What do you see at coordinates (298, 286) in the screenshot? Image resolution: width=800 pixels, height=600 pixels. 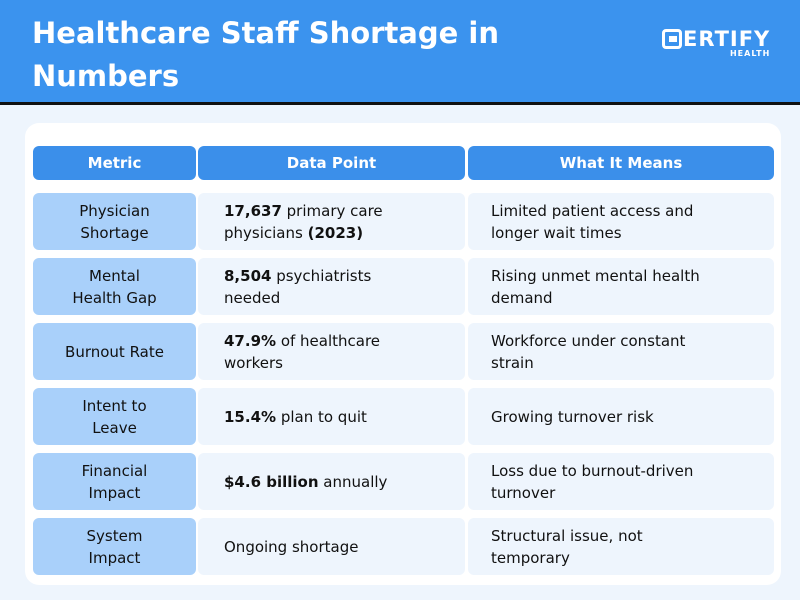 I see `data-point-data: psychiatrists needed` at bounding box center [298, 286].